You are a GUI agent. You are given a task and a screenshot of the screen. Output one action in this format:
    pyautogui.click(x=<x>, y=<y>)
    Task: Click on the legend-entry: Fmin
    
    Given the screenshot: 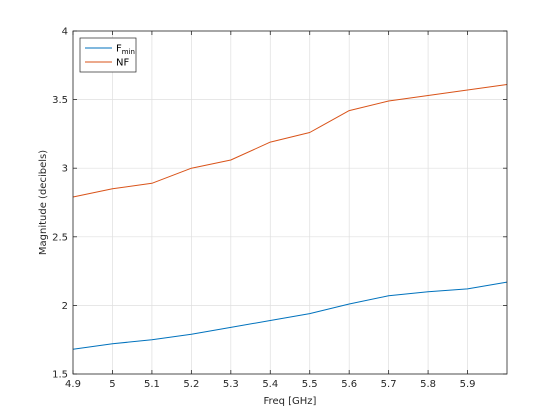 What is the action you would take?
    pyautogui.click(x=125, y=50)
    